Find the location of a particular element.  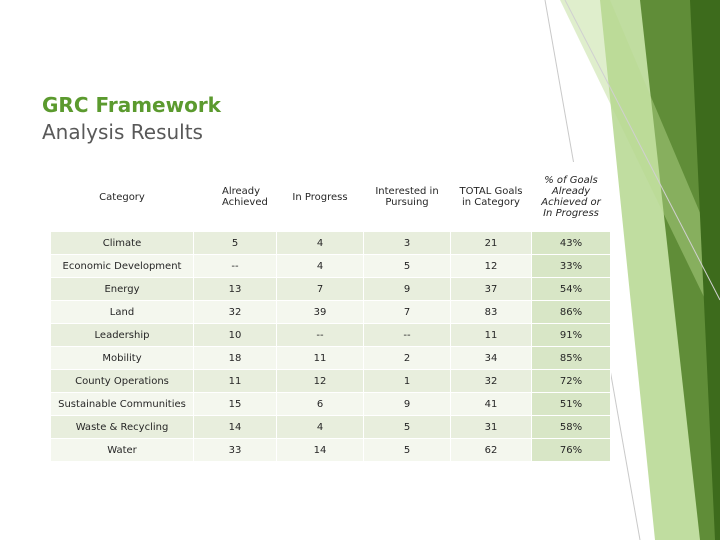

cell-in-progress: 14 is located at coordinates (320, 450).